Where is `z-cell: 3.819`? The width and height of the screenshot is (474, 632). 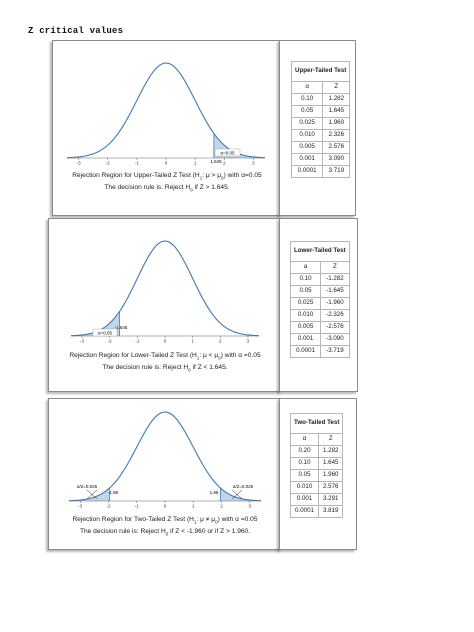 z-cell: 3.819 is located at coordinates (331, 511).